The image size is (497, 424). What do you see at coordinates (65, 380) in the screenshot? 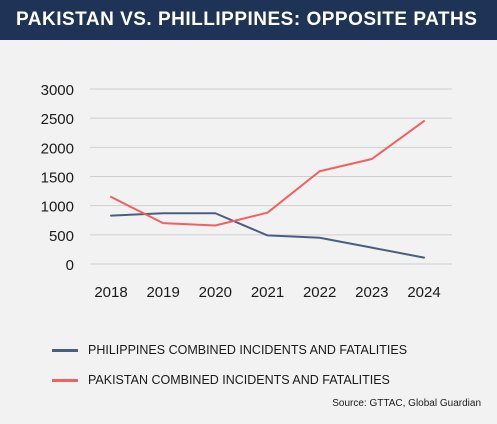
I see `legend-swatch-pakistan` at bounding box center [65, 380].